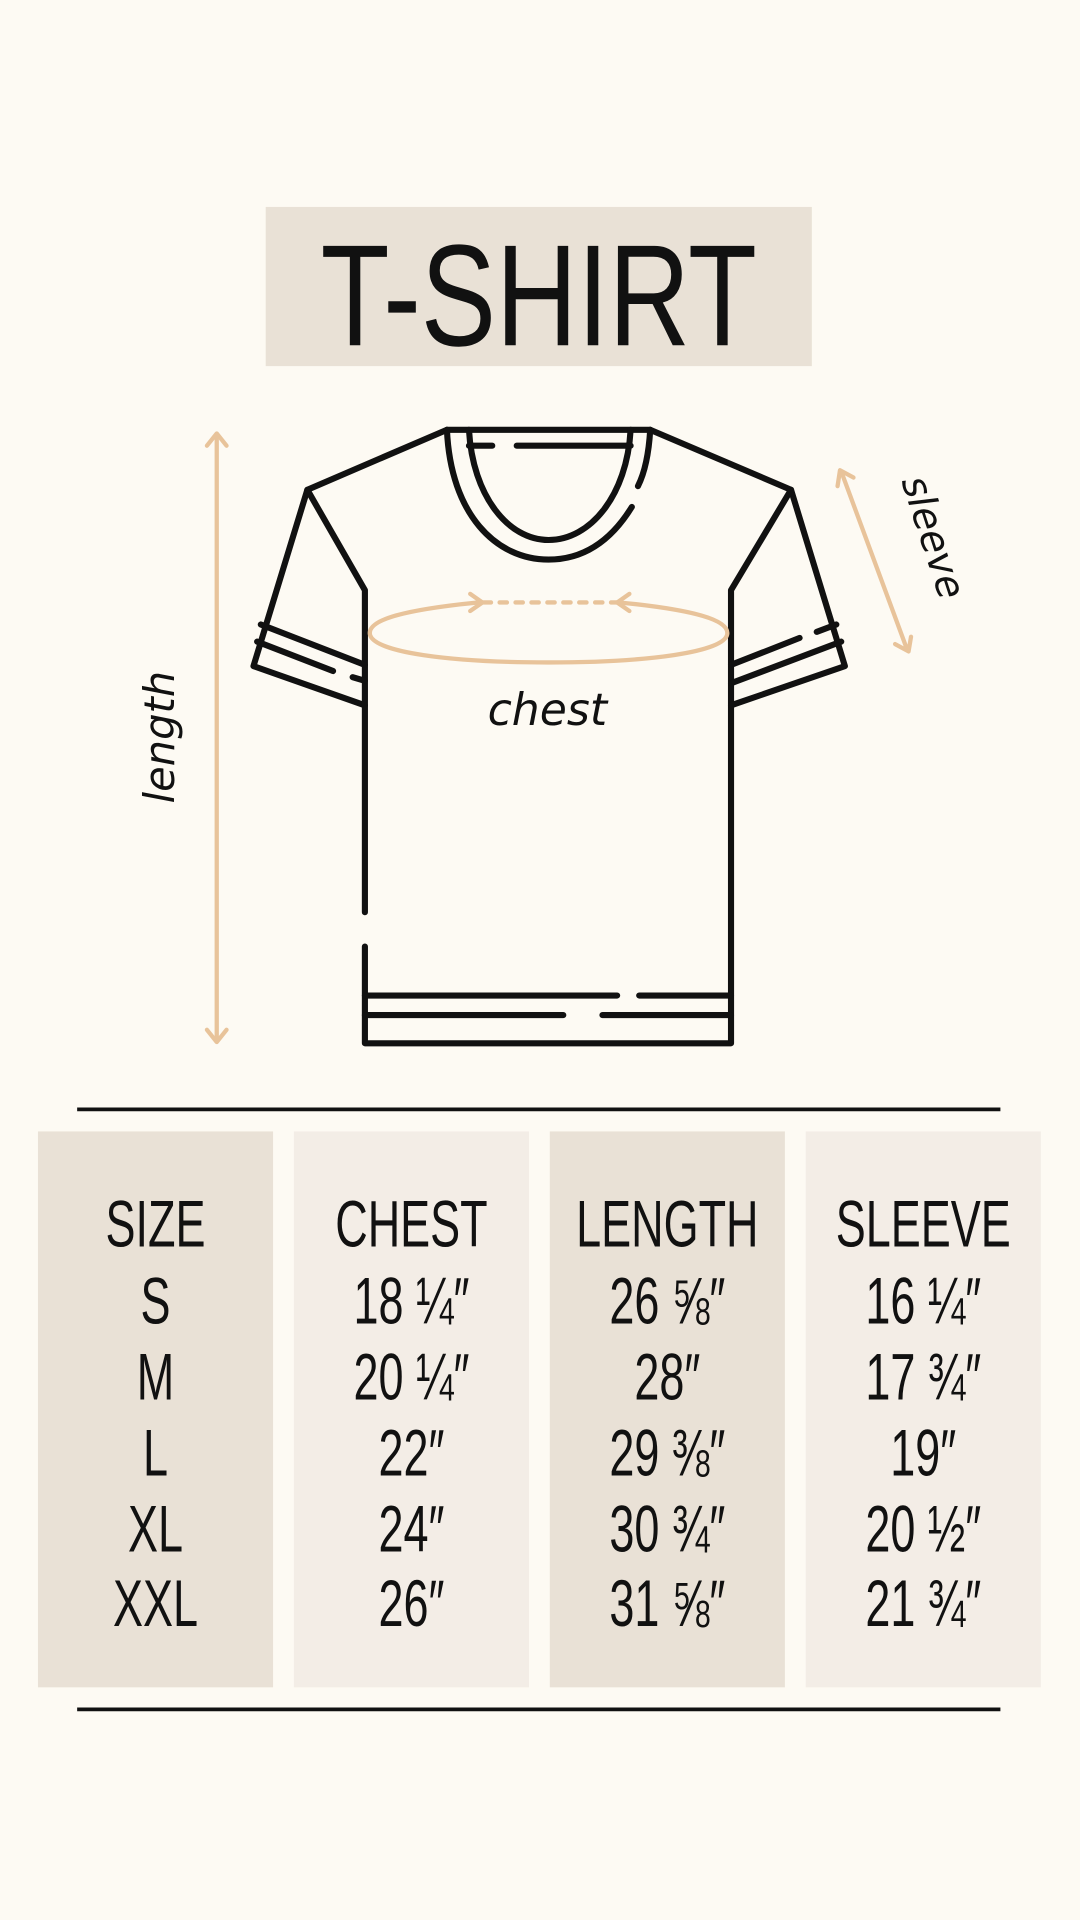  What do you see at coordinates (923, 1603) in the screenshot?
I see `table-cell: 21 ¾″` at bounding box center [923, 1603].